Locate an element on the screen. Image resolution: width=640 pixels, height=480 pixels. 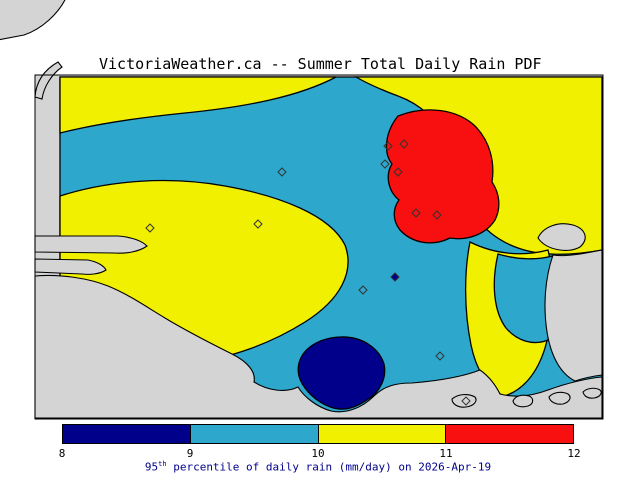
colorbar is located at coordinates (318, 434).